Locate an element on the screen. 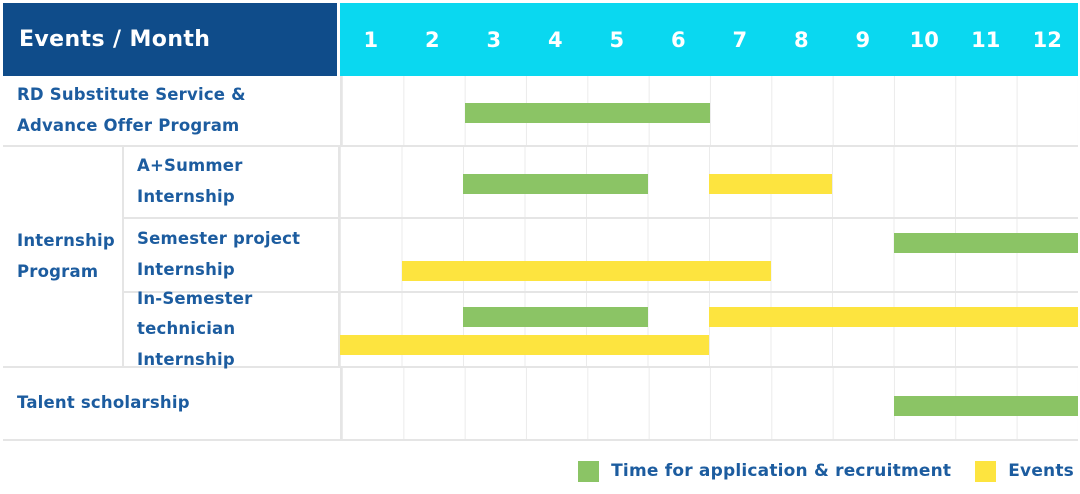 The image size is (1080, 494). month-header-cell: 2 is located at coordinates (432, 39).